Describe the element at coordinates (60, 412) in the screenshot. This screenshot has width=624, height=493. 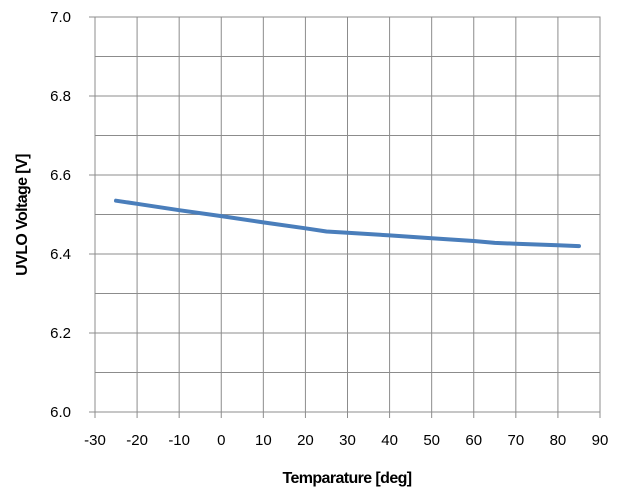
I see `y-tick-label: 6.0` at that location.